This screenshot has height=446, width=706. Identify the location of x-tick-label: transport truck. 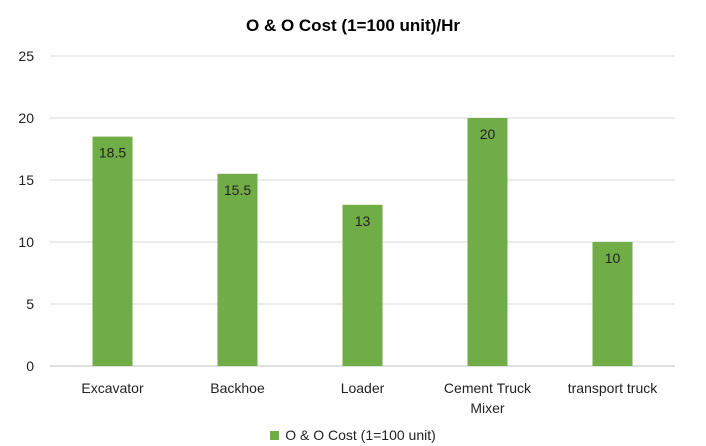
(613, 388).